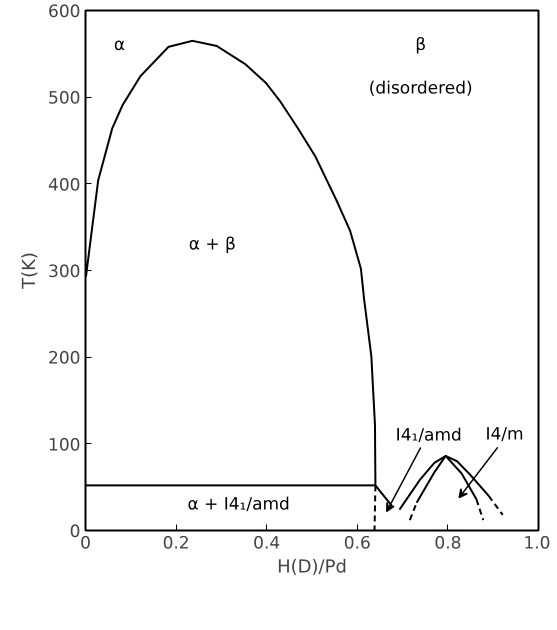 The image size is (557, 630). Describe the element at coordinates (266, 544) in the screenshot. I see `x-tick-label: 0.4` at that location.